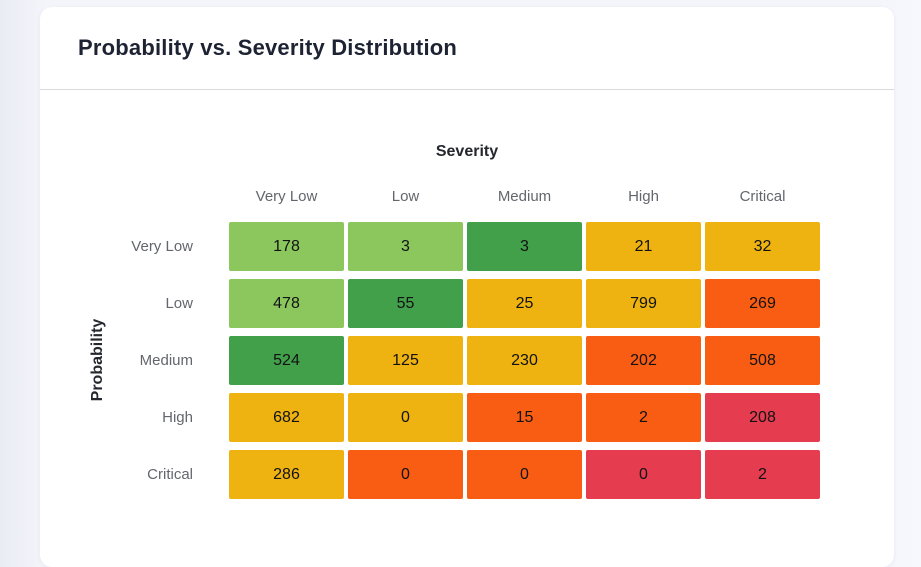  What do you see at coordinates (762, 417) in the screenshot?
I see `matrix-cell-r3-c4: 208` at bounding box center [762, 417].